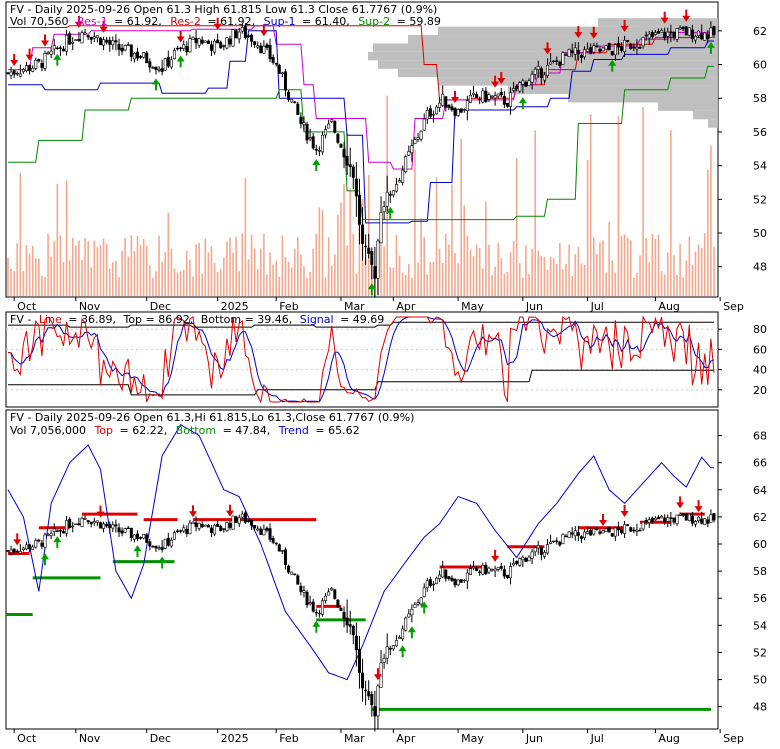 Image resolution: width=780 pixels, height=749 pixels. Describe the element at coordinates (14, 63) in the screenshot. I see `sell-arrow-0-head` at that location.